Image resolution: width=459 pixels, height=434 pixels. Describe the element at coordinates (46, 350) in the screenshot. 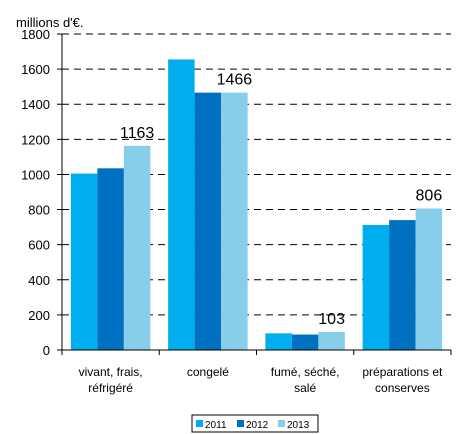

I see `y-tick-label: 0` at that location.